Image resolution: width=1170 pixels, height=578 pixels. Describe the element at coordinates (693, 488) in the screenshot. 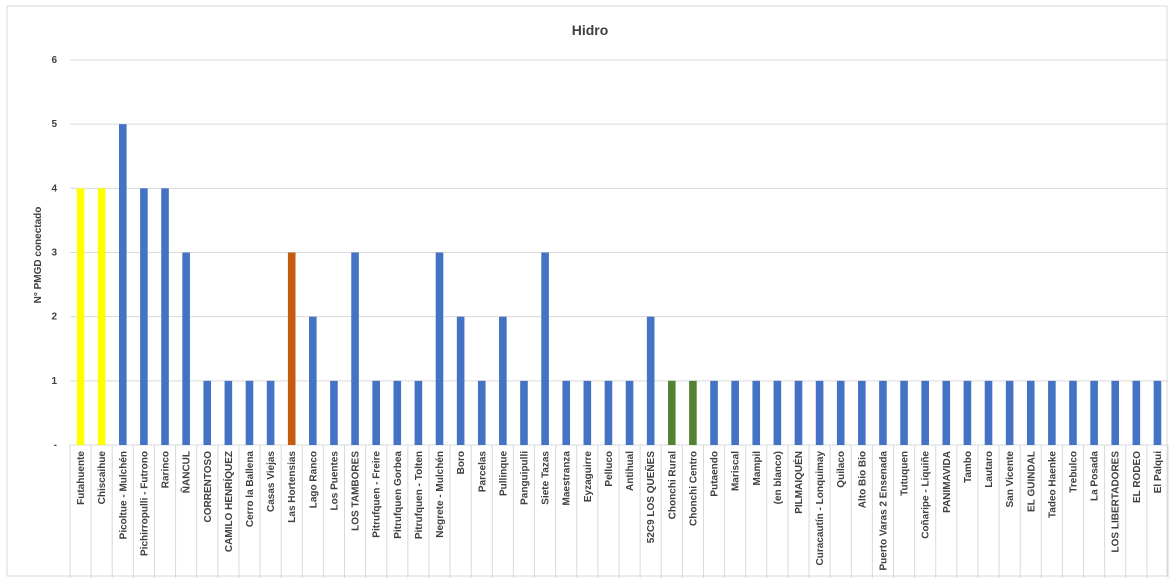

I see `x-tick-label: Chonchi Centro` at that location.